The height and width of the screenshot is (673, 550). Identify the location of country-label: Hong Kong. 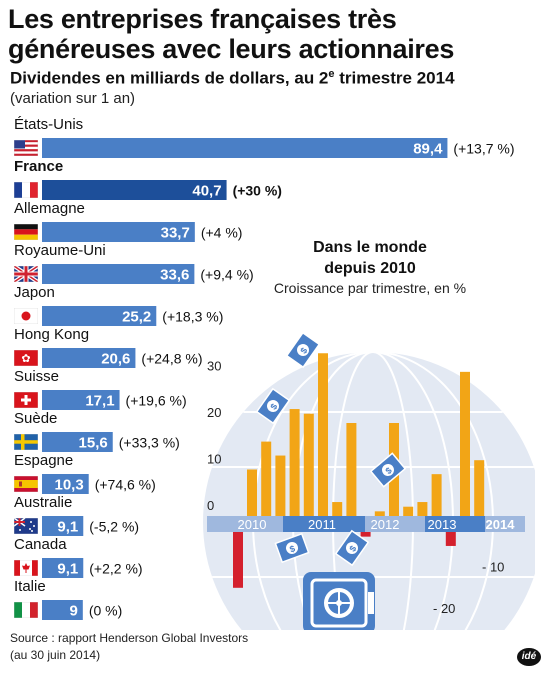
(51, 334).